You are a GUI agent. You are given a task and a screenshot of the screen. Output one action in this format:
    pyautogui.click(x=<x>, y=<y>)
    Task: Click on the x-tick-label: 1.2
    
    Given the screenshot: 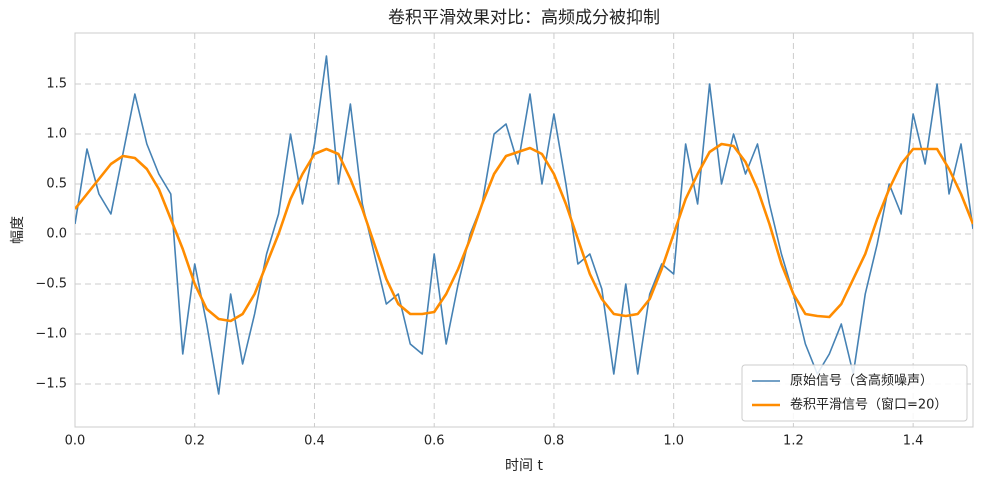 What is the action you would take?
    pyautogui.click(x=793, y=441)
    